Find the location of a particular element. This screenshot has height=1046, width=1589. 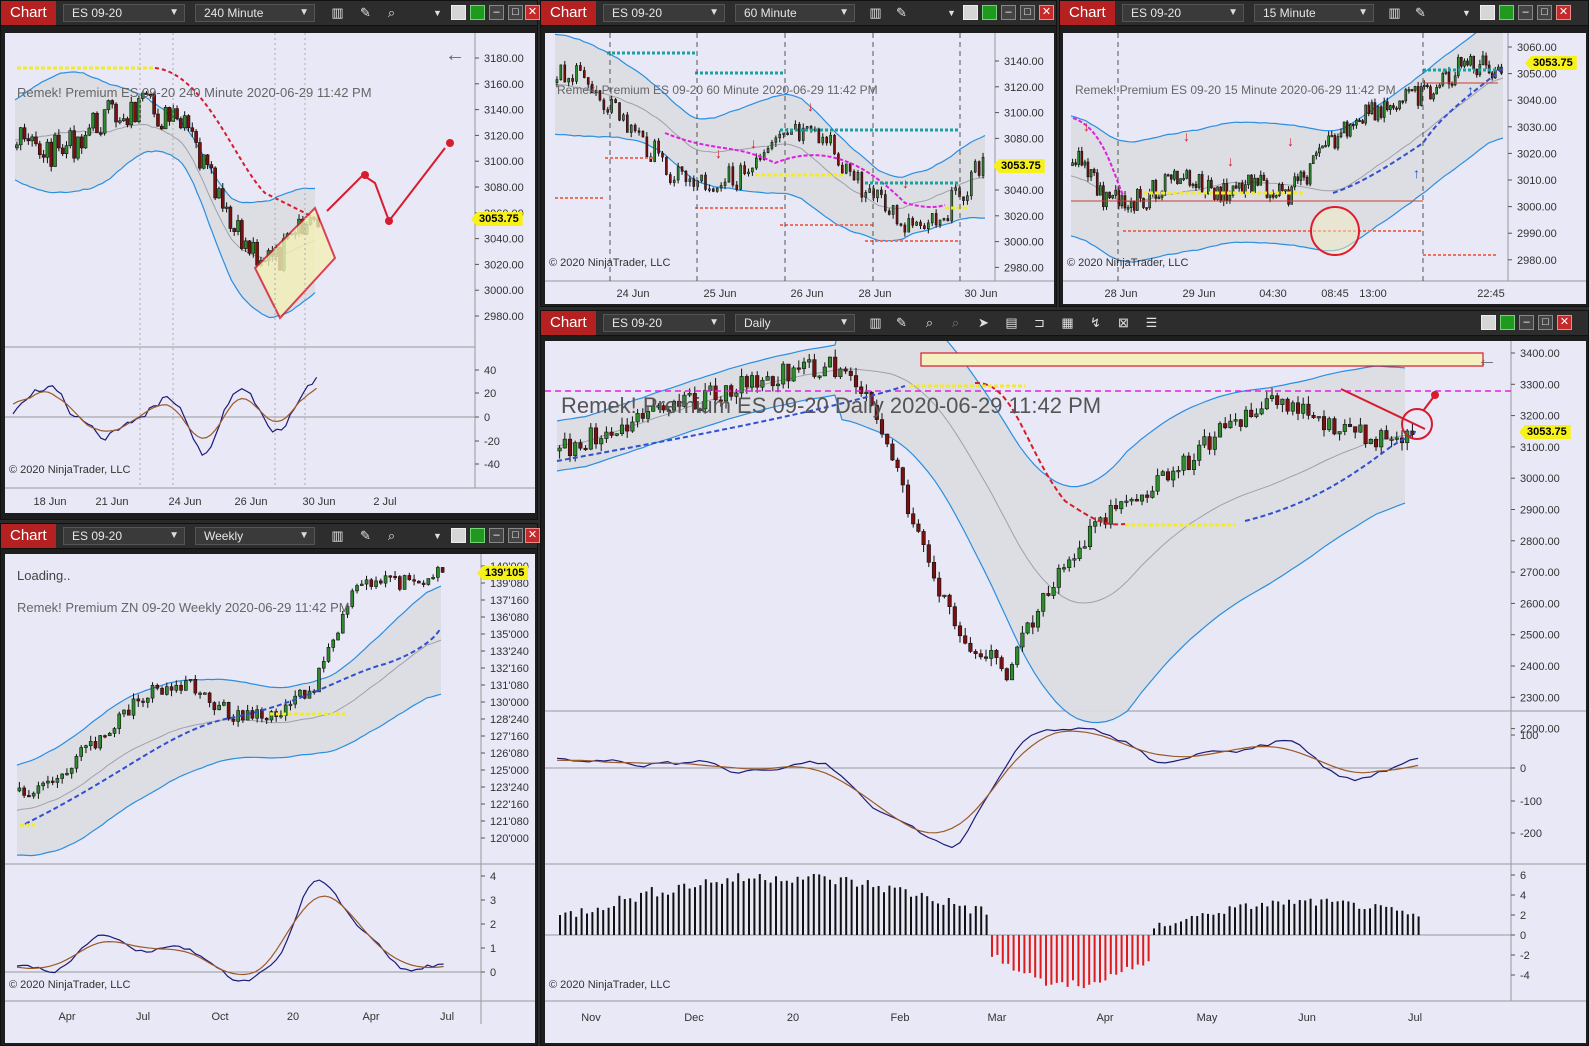

chart-trader-icon: ▦ is located at coordinates (1067, 322).